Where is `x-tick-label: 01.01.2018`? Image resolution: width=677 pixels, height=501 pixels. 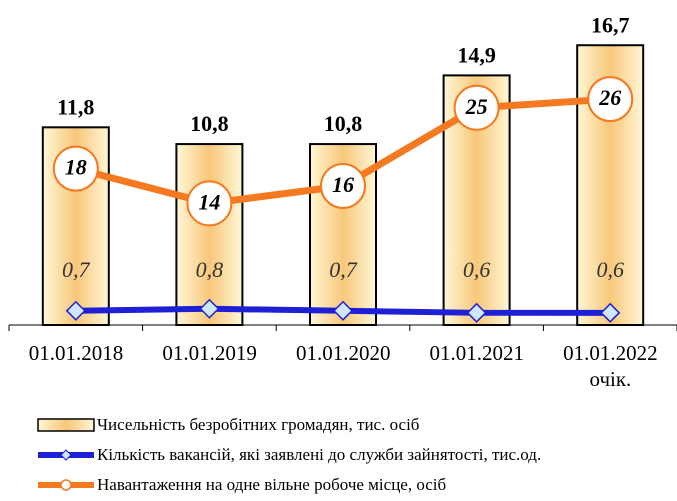
x-tick-label: 01.01.2018 is located at coordinates (76, 353).